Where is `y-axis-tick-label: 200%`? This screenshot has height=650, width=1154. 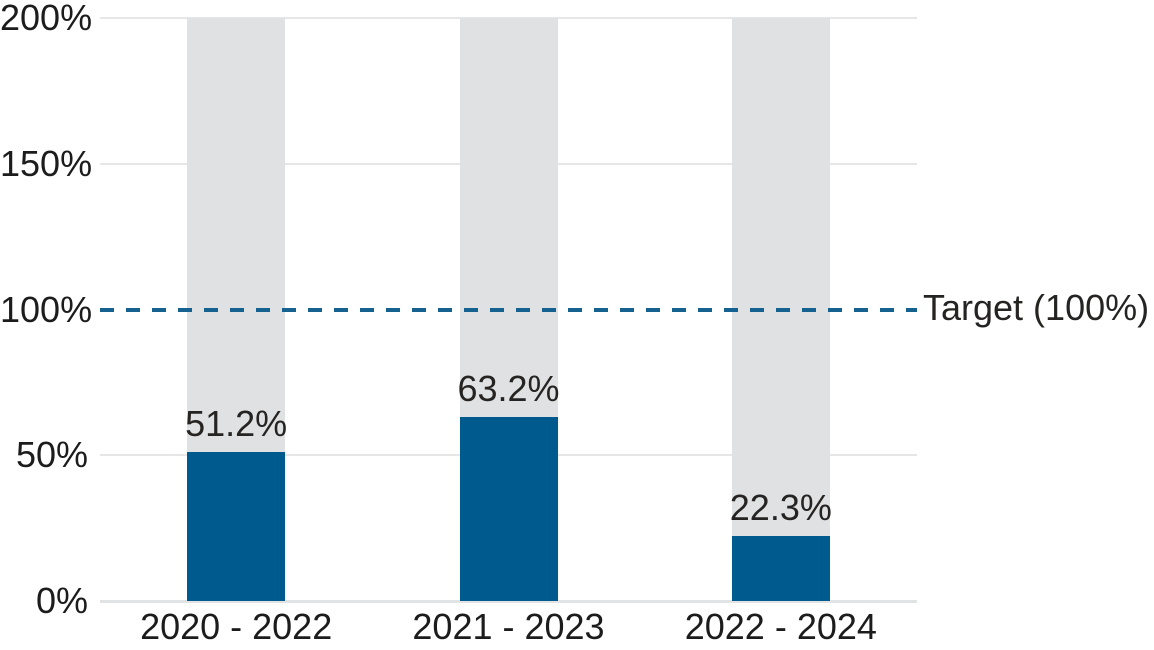
y-axis-tick-label: 200% is located at coordinates (46, 19).